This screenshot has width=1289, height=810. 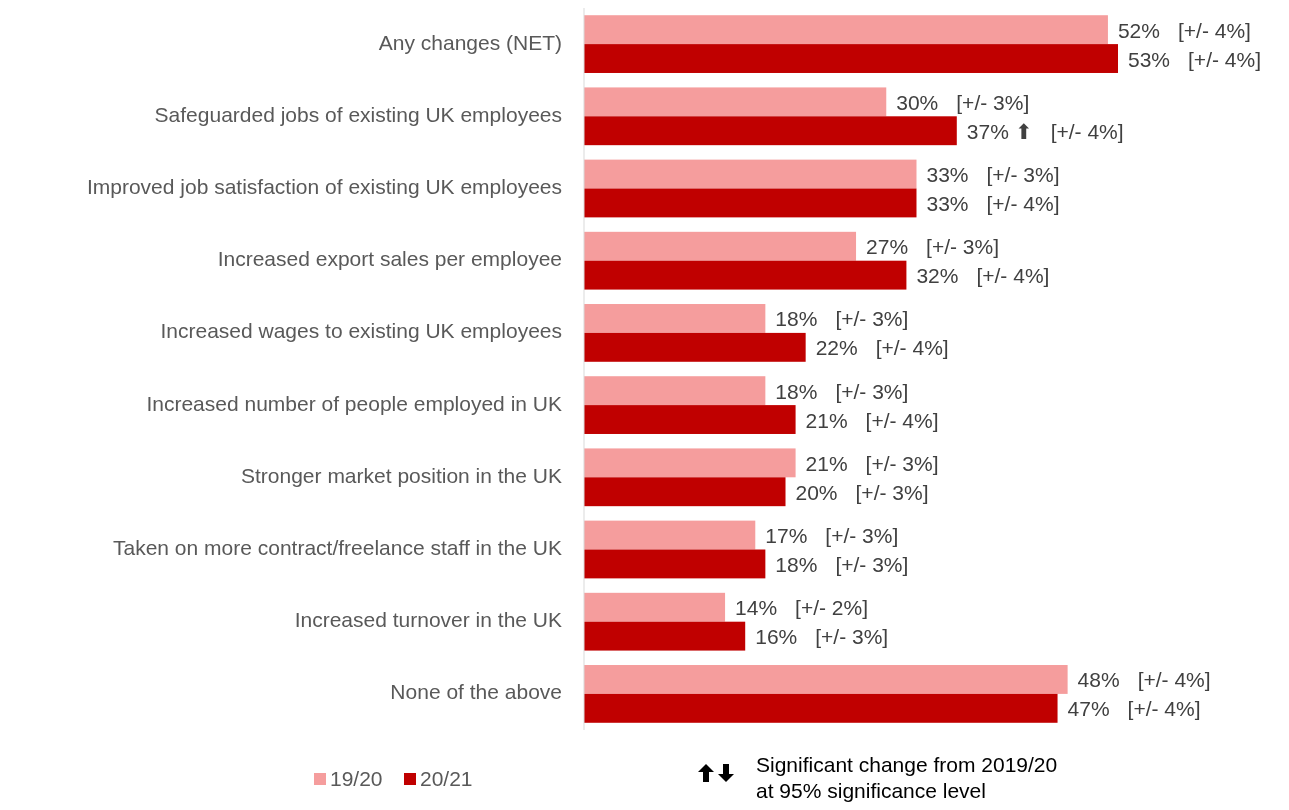 I want to click on y-tick-label: Improved job satisfaction of existing UK employees, so click(x=324, y=187).